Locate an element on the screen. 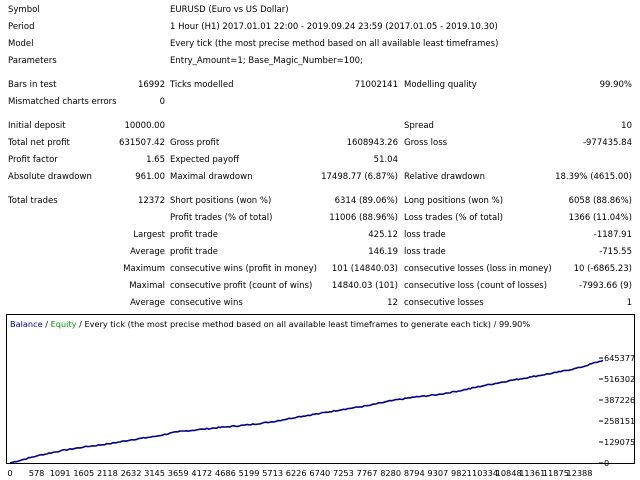 This screenshot has height=480, width=640. x-tick-label: 6226 is located at coordinates (296, 473).